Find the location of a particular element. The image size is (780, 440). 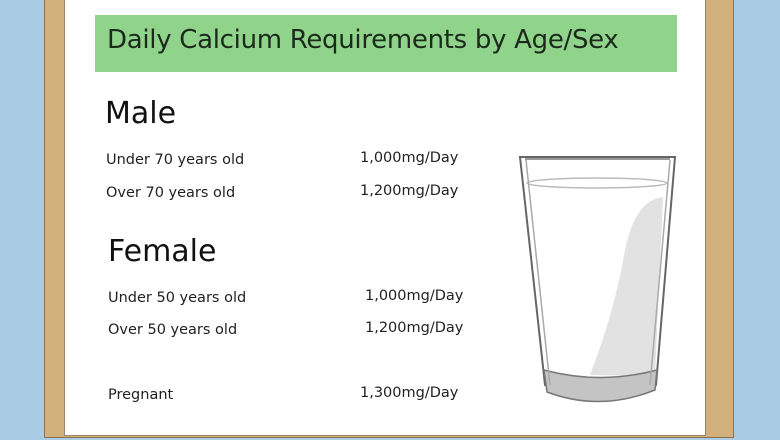

title-banner: Daily Calcium Requirements by Age/Sex is located at coordinates (386, 43).